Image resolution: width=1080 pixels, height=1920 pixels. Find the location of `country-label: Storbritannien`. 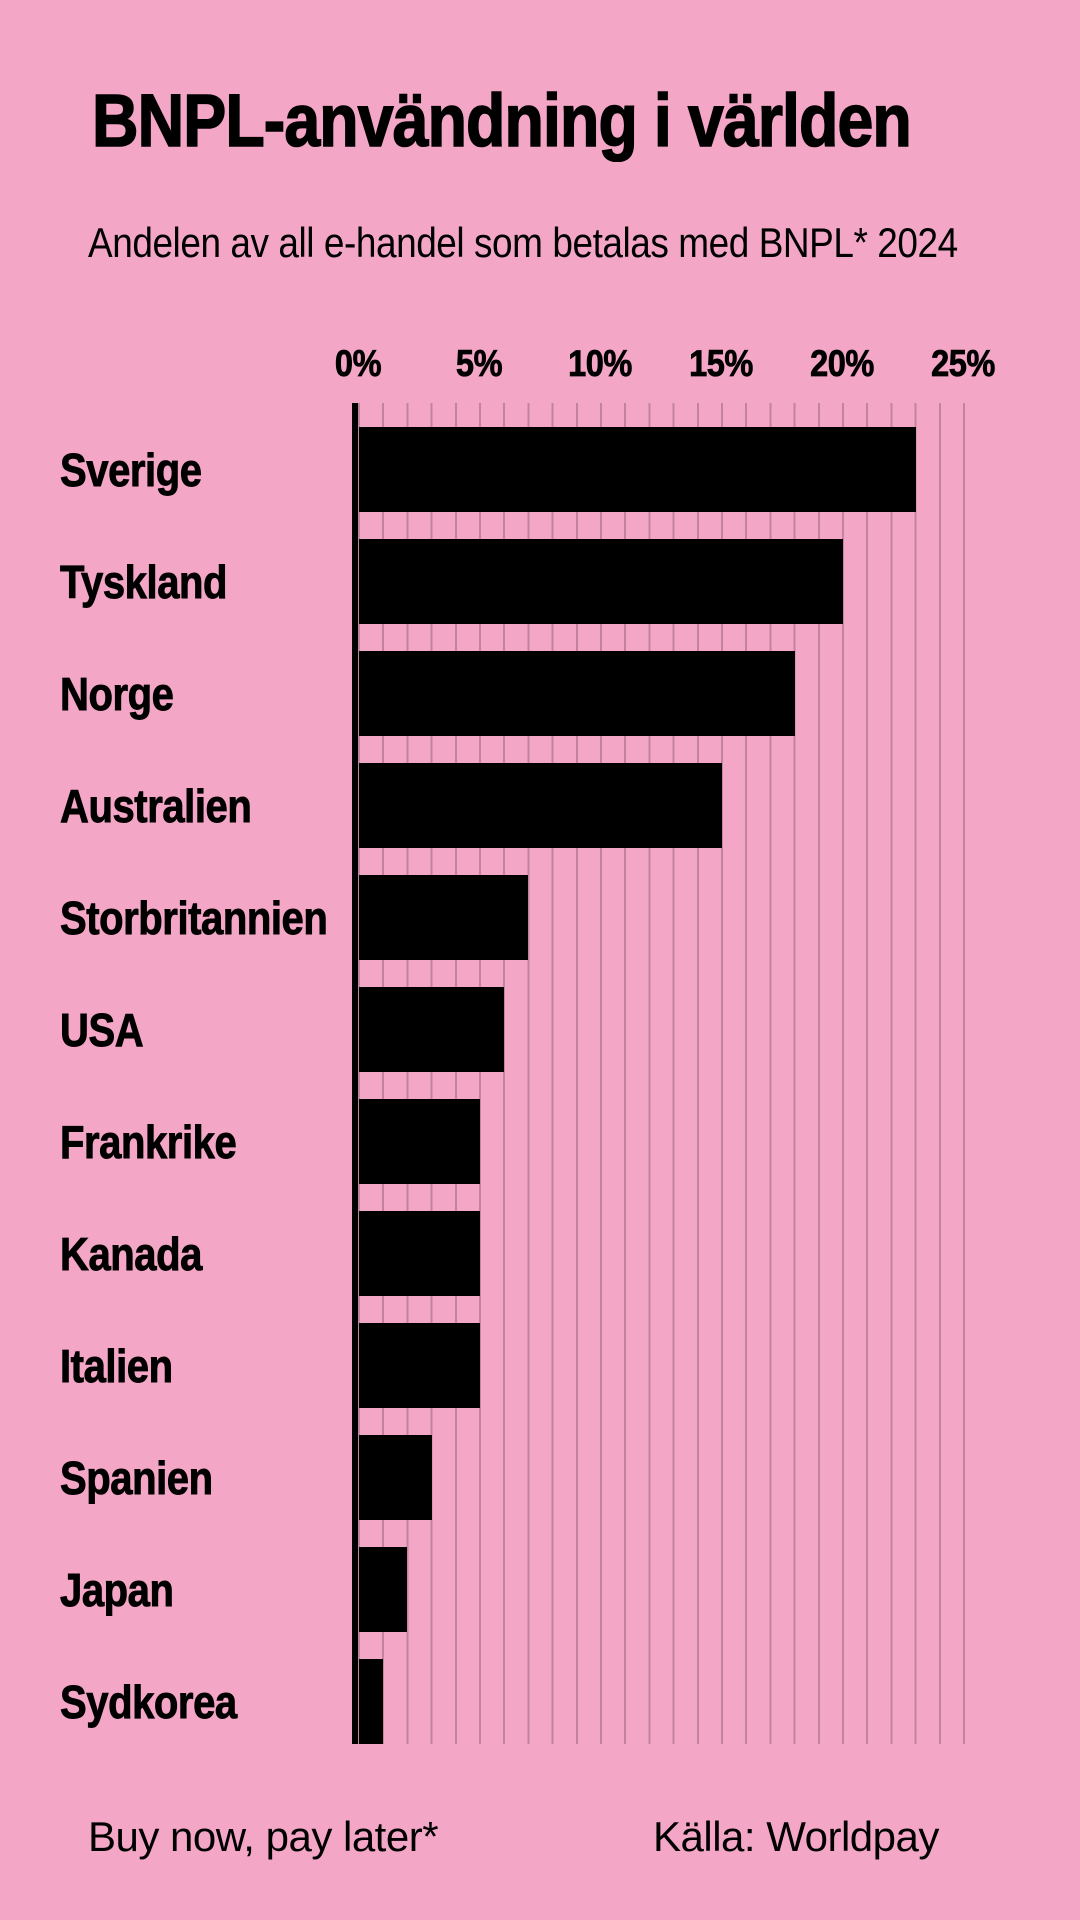

country-label: Storbritannien is located at coordinates (194, 917).